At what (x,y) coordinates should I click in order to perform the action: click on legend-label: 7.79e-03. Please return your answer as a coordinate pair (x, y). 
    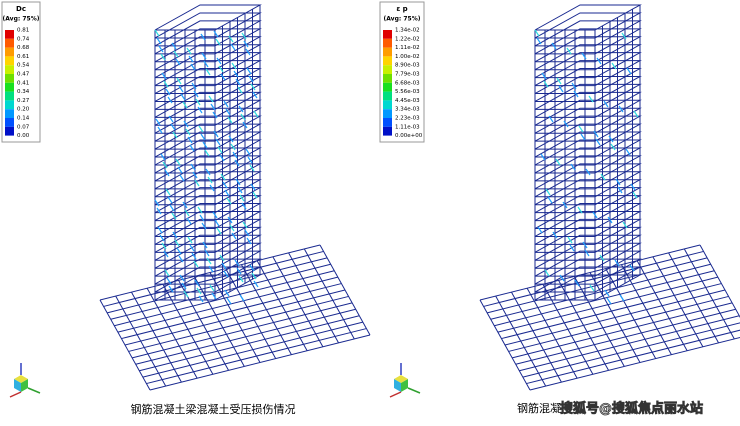
    Looking at the image, I should click on (407, 75).